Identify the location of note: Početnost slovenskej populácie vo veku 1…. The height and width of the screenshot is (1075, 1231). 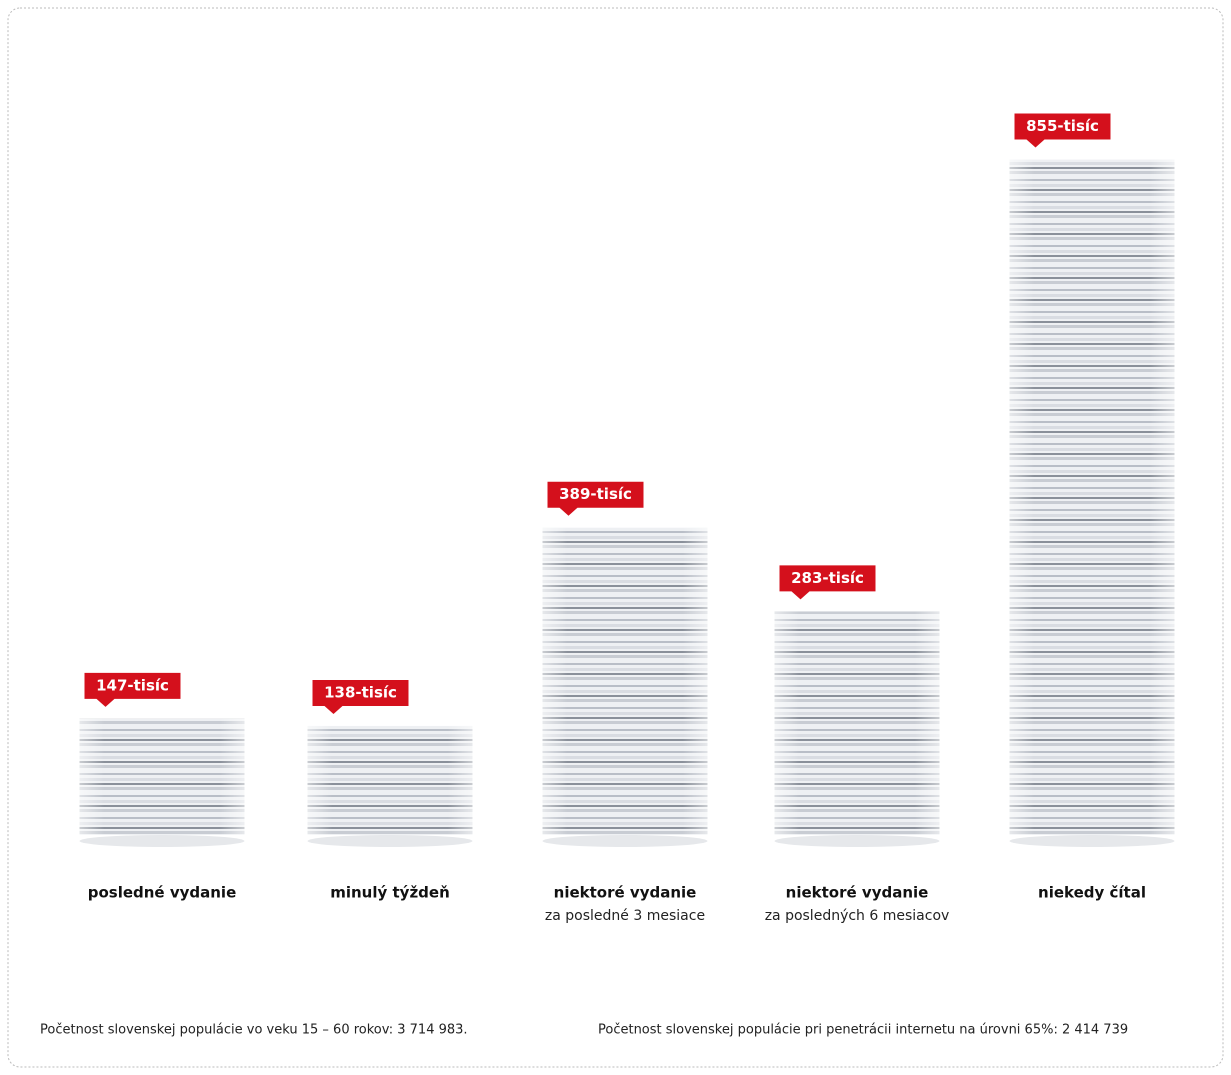
(254, 1030).